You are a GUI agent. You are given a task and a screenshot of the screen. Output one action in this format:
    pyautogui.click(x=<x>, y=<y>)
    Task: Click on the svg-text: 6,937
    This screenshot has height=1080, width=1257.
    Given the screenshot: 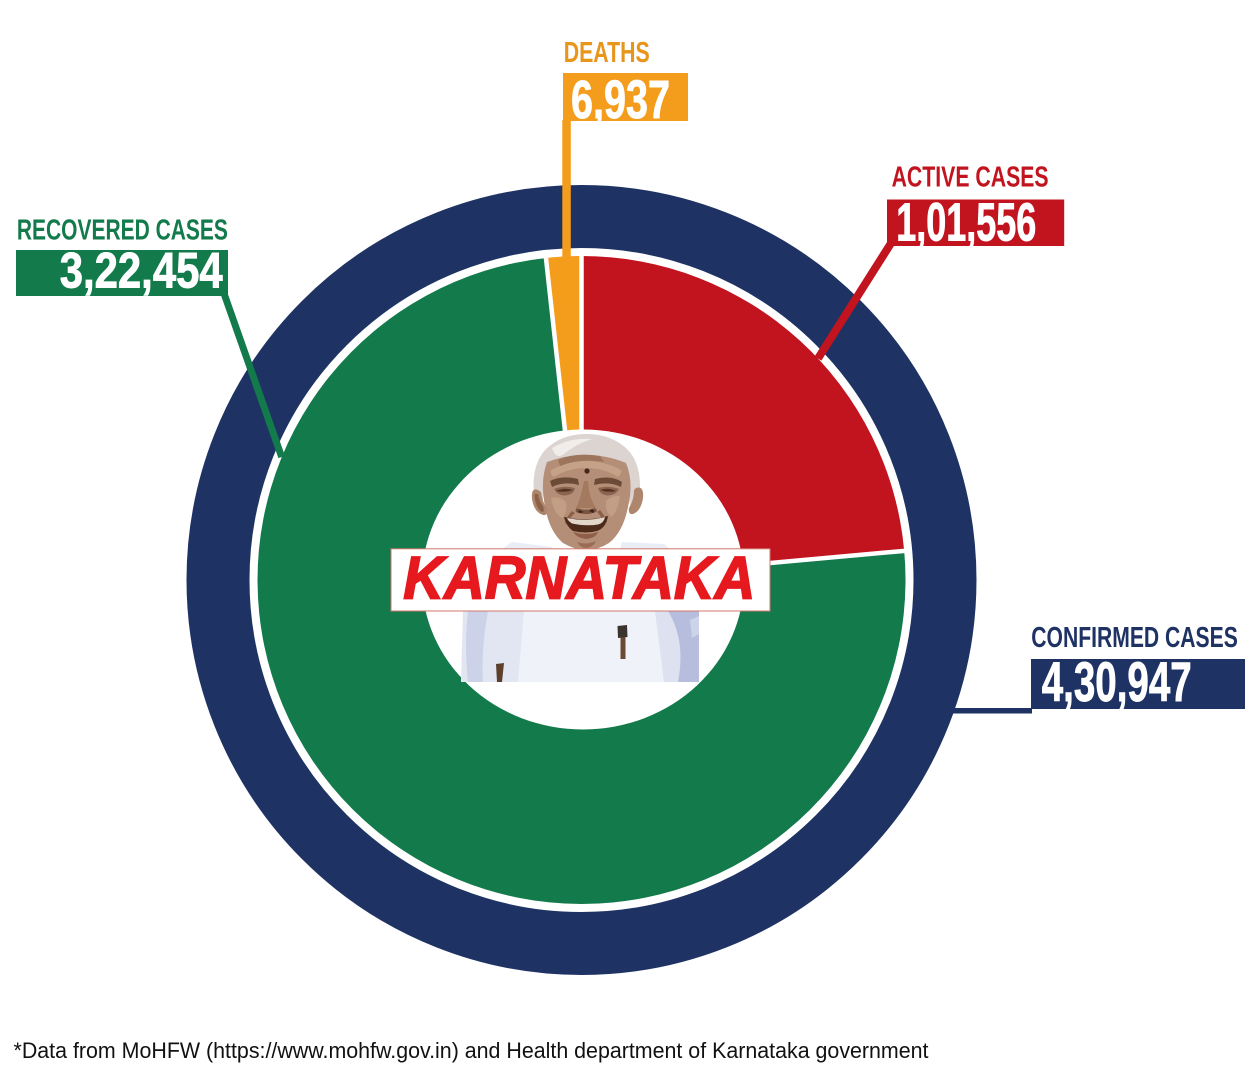 What is the action you would take?
    pyautogui.click(x=620, y=100)
    